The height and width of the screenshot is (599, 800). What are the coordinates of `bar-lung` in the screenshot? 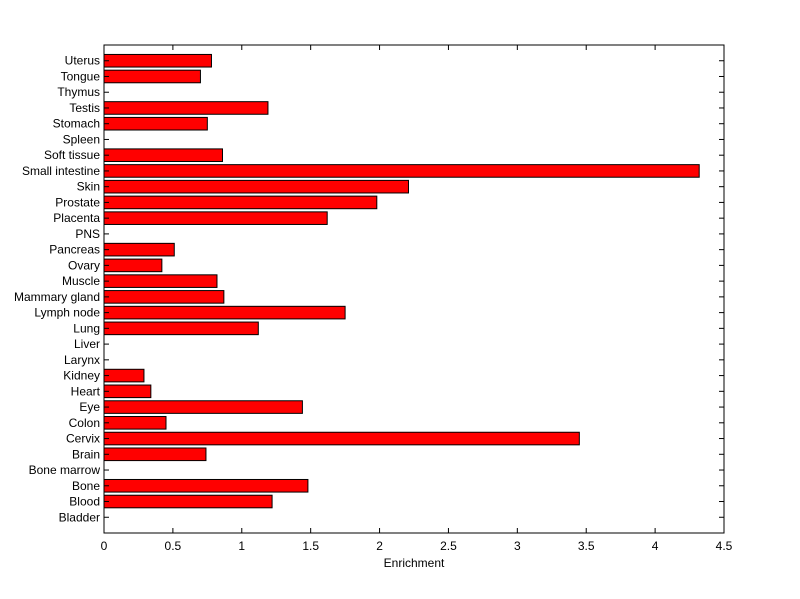 It's located at (181, 328).